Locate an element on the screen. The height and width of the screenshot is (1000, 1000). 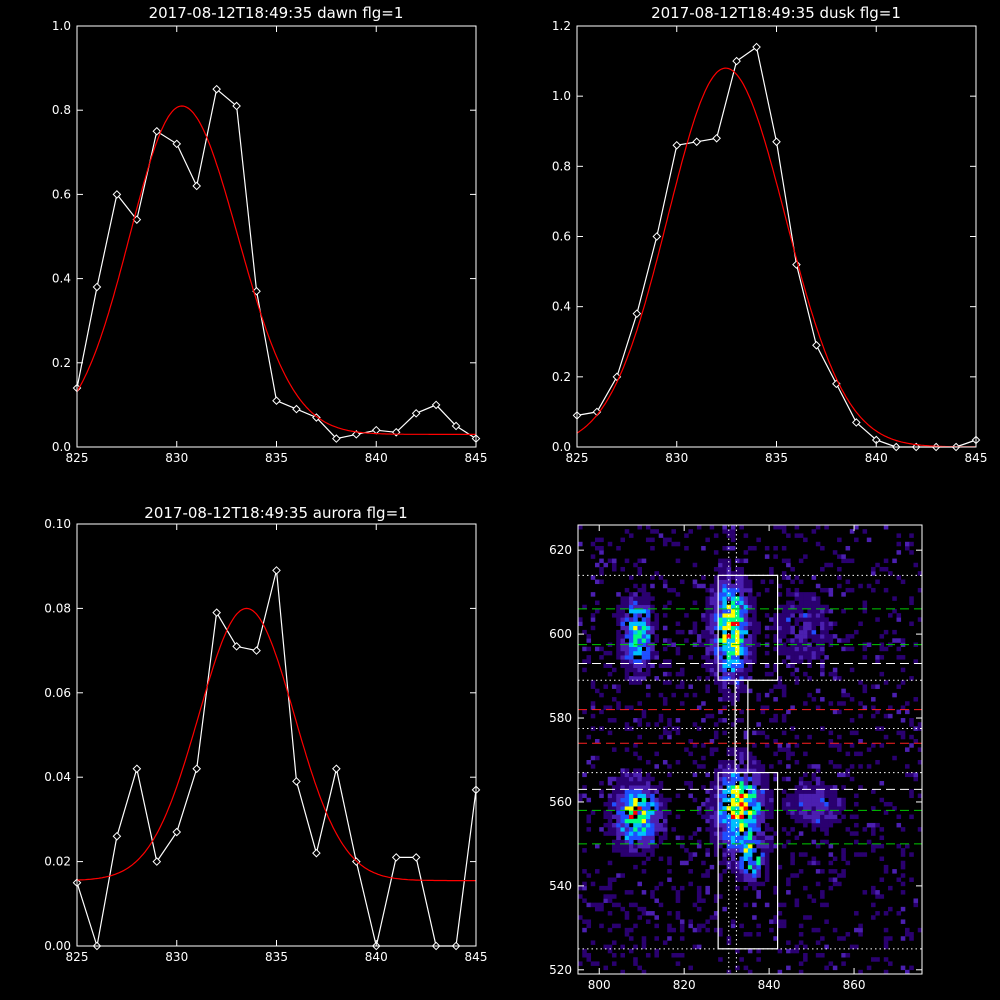
panel-0-ytick-label: 0.0 is located at coordinates (61, 447).